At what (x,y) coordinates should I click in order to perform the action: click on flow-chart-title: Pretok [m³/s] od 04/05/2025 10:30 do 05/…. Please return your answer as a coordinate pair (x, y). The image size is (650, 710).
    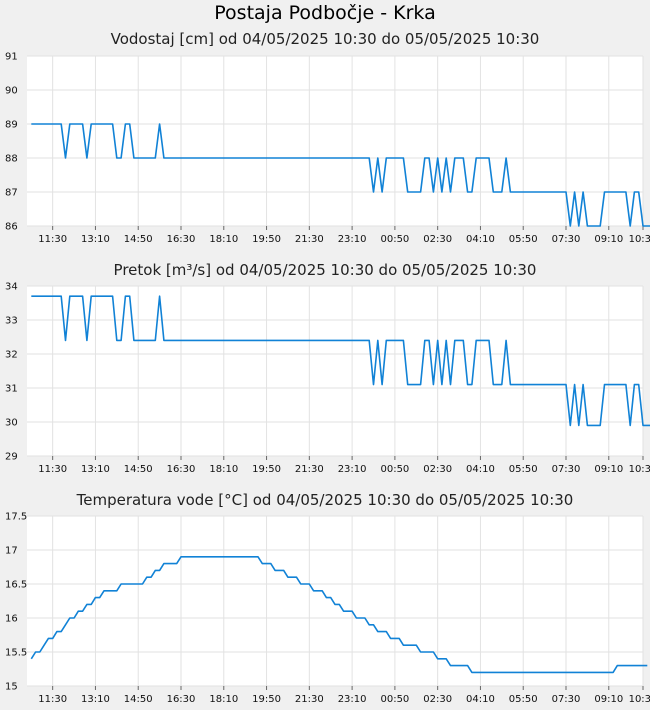
    Looking at the image, I should click on (325, 270).